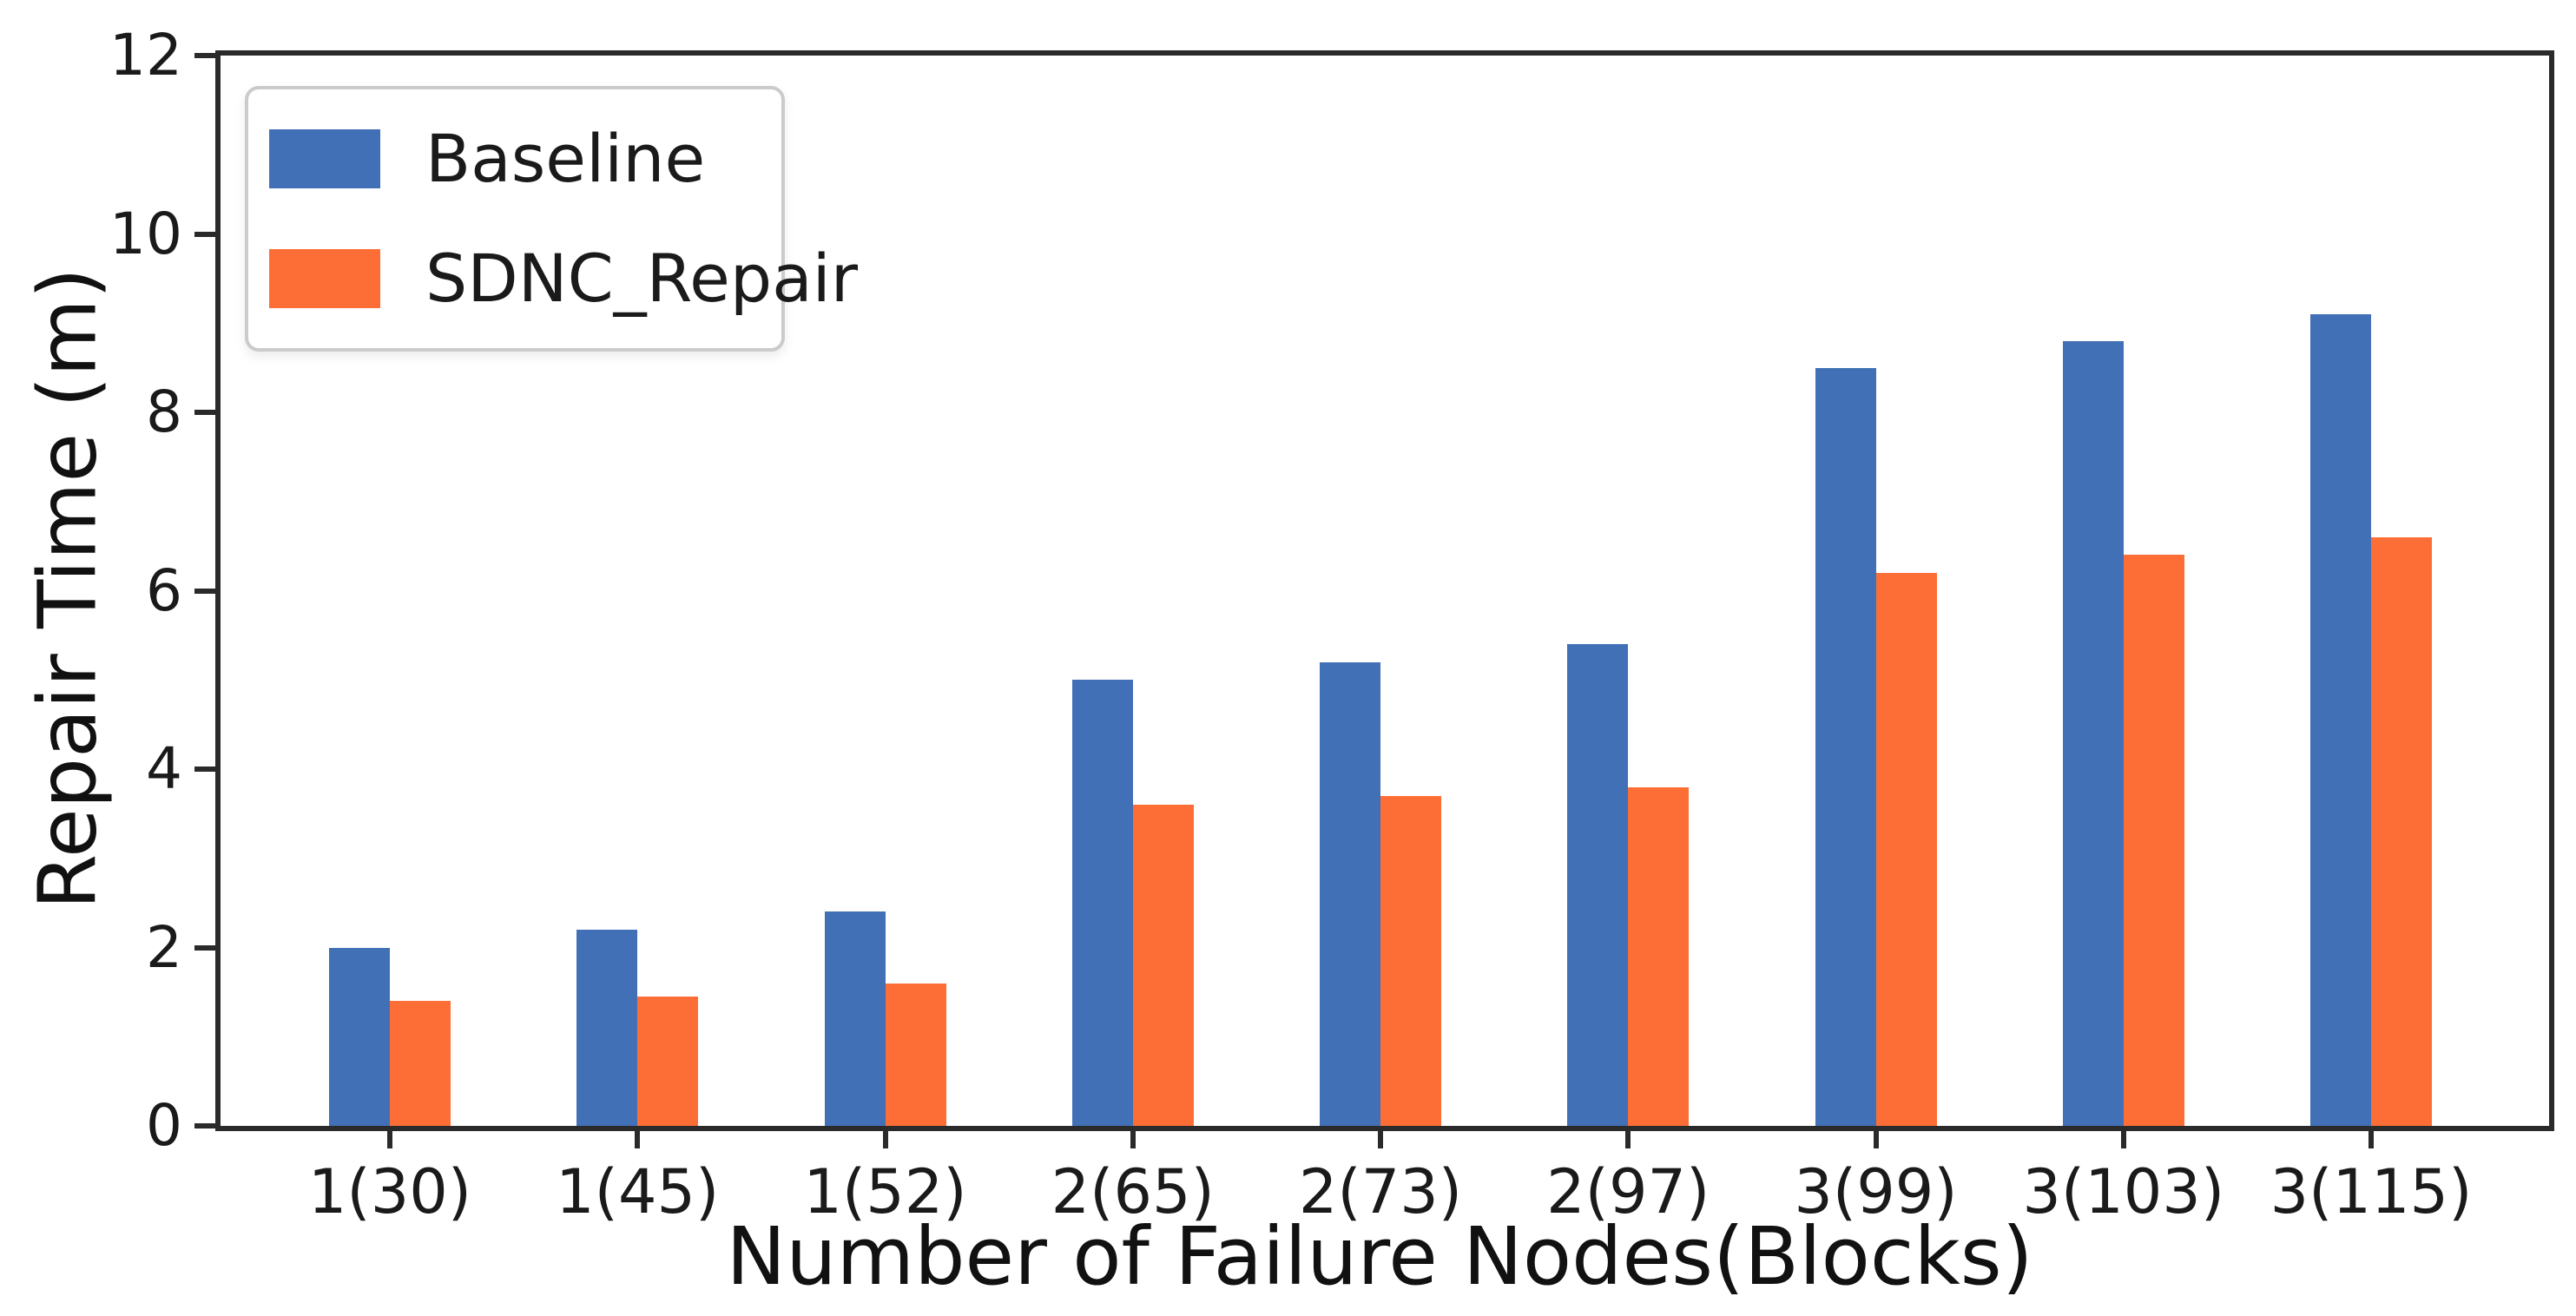 The height and width of the screenshot is (1316, 2576). What do you see at coordinates (607, 1027) in the screenshot?
I see `bar-baseline-1(45)` at bounding box center [607, 1027].